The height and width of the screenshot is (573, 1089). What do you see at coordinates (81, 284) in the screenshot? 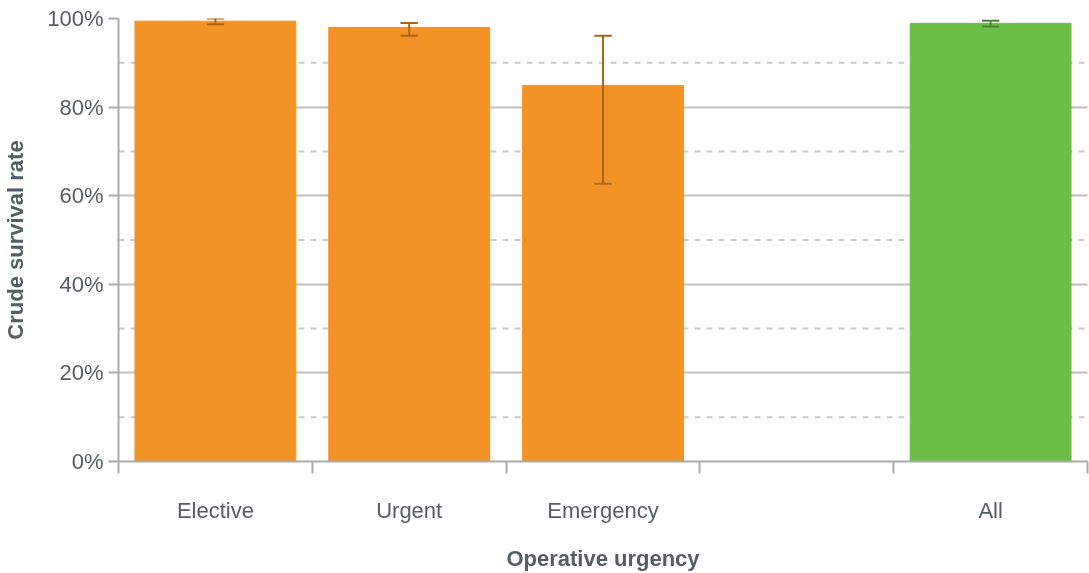
I see `y-tick-label: 40%` at bounding box center [81, 284].